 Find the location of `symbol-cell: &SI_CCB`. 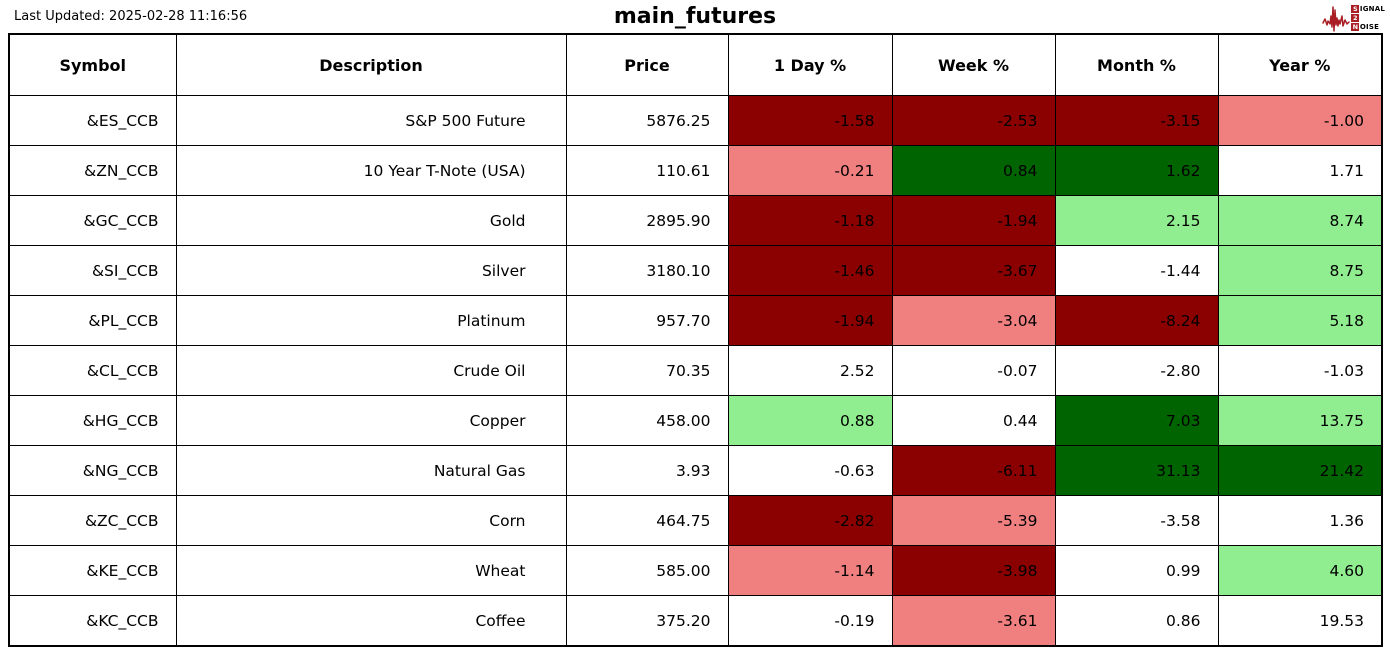

symbol-cell: &SI_CCB is located at coordinates (92, 270).